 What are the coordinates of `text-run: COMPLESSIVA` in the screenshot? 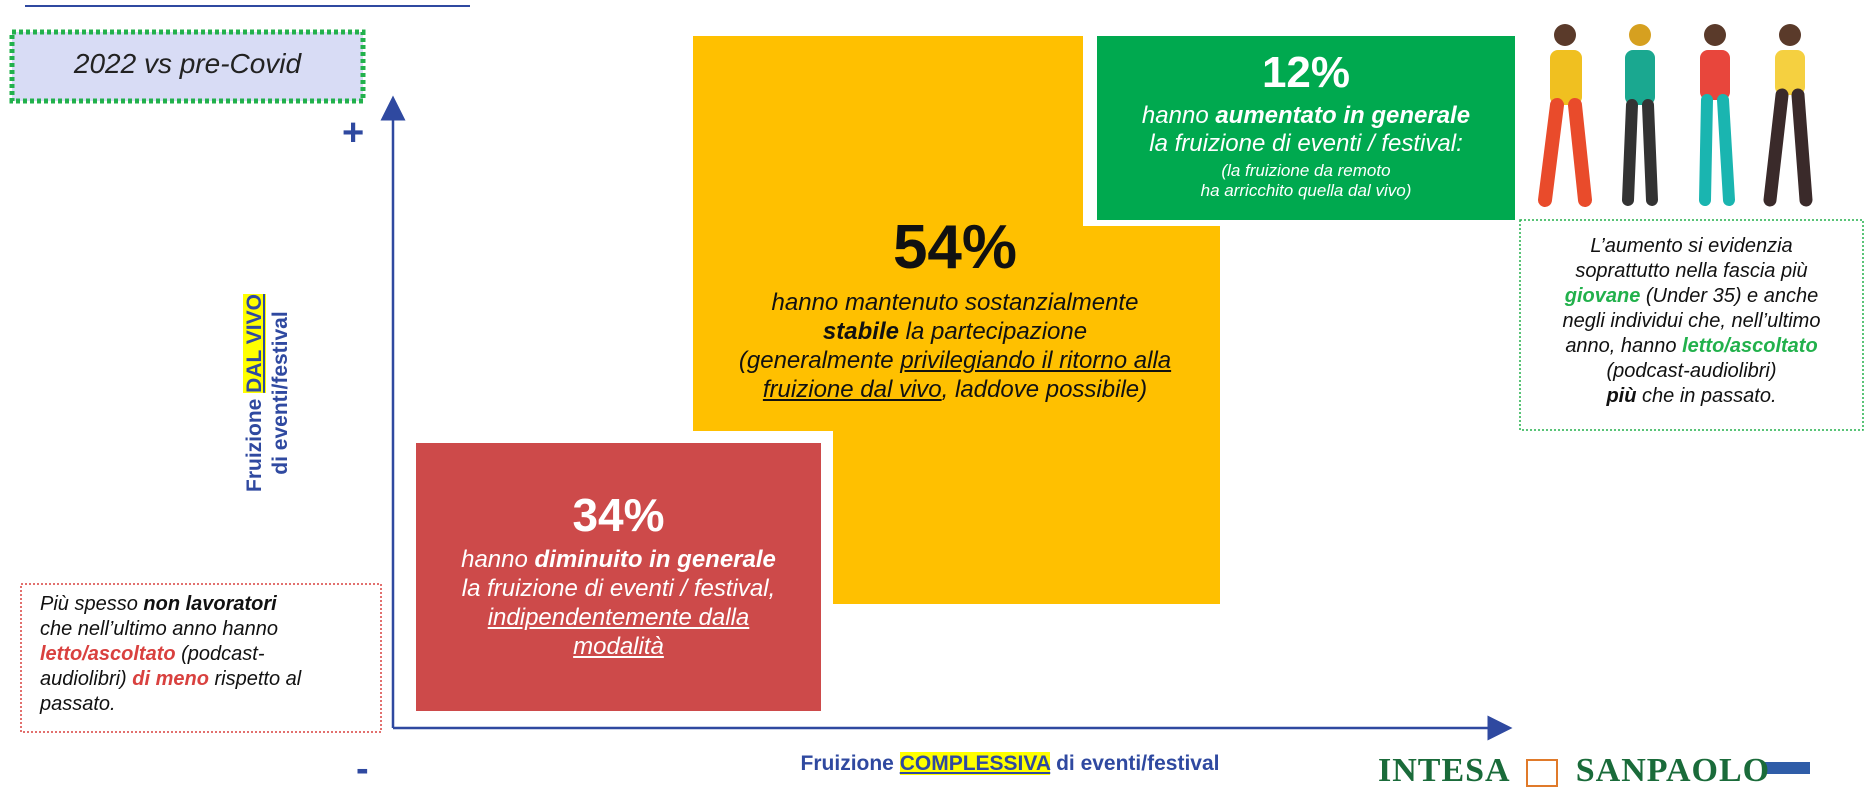 It's located at (975, 763).